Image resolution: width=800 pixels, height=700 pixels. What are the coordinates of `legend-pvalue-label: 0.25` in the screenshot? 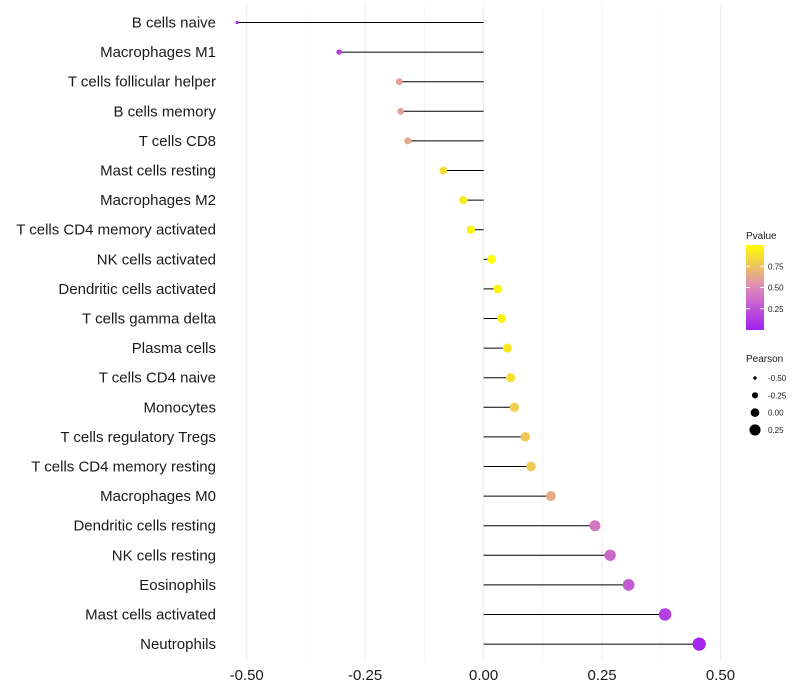 It's located at (776, 309).